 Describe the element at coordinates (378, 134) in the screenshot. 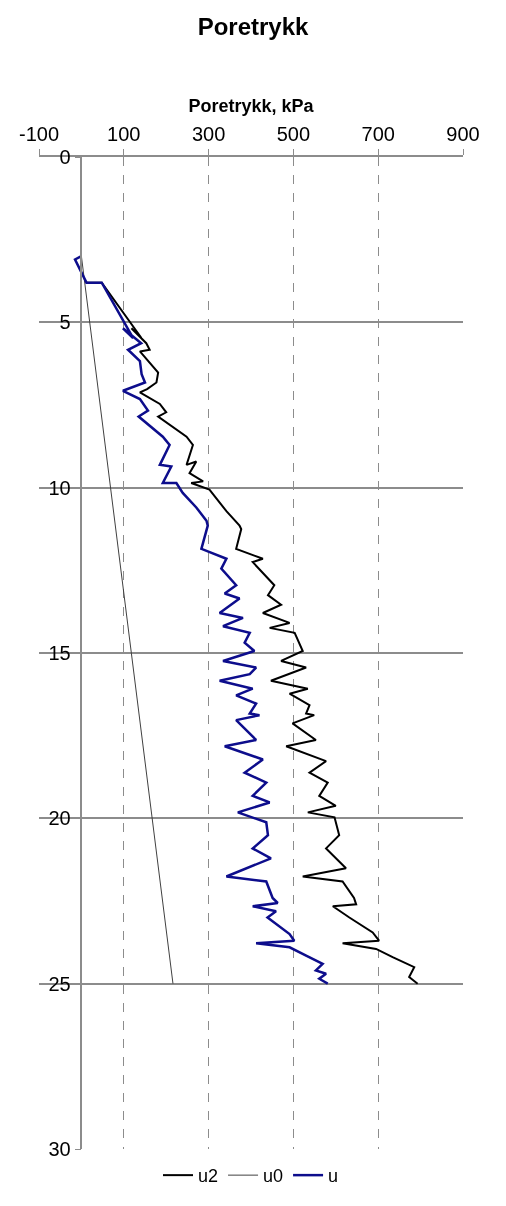

I see `x-tick-label: 700` at that location.